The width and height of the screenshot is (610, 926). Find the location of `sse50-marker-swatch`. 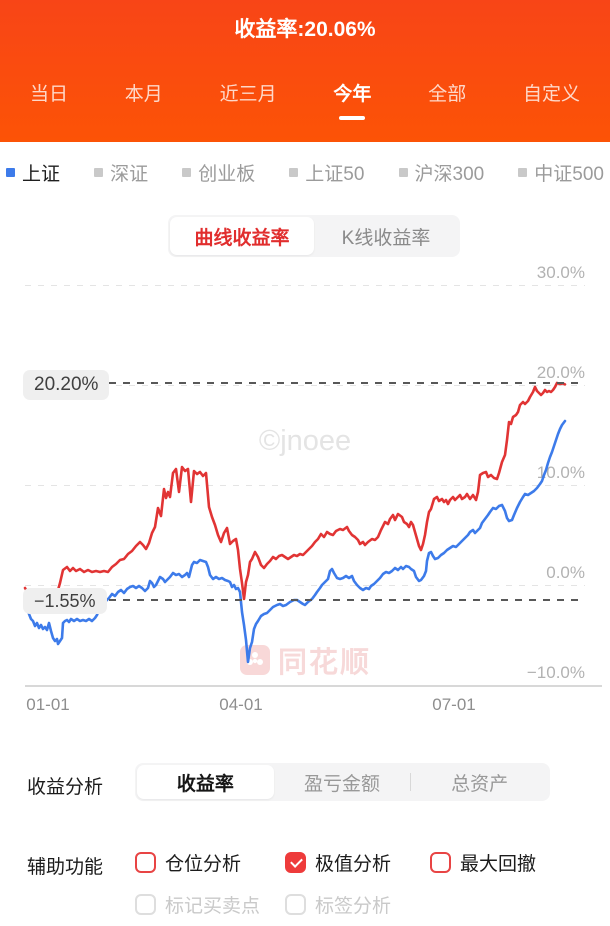

sse50-marker-swatch is located at coordinates (294, 172).